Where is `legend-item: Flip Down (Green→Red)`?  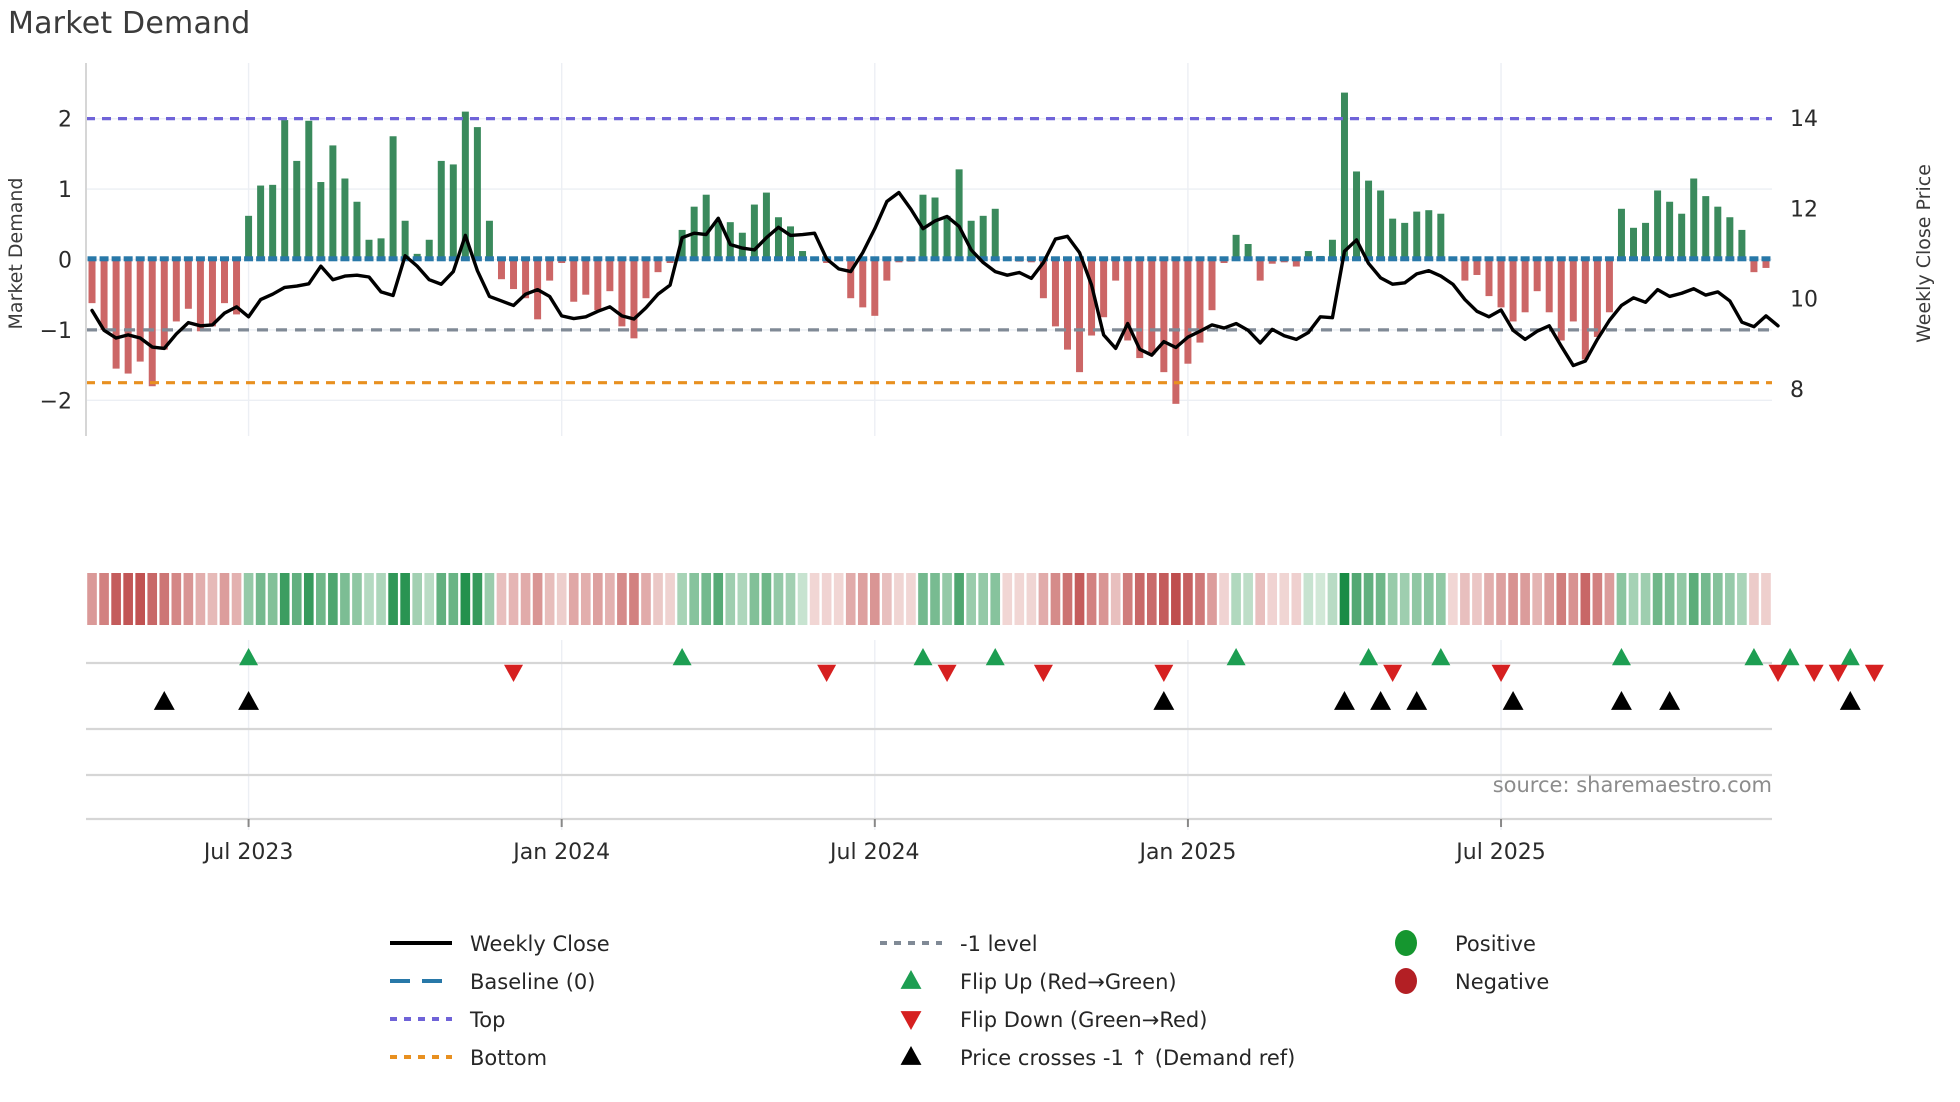
legend-item: Flip Down (Green→Red) is located at coordinates (1054, 1020).